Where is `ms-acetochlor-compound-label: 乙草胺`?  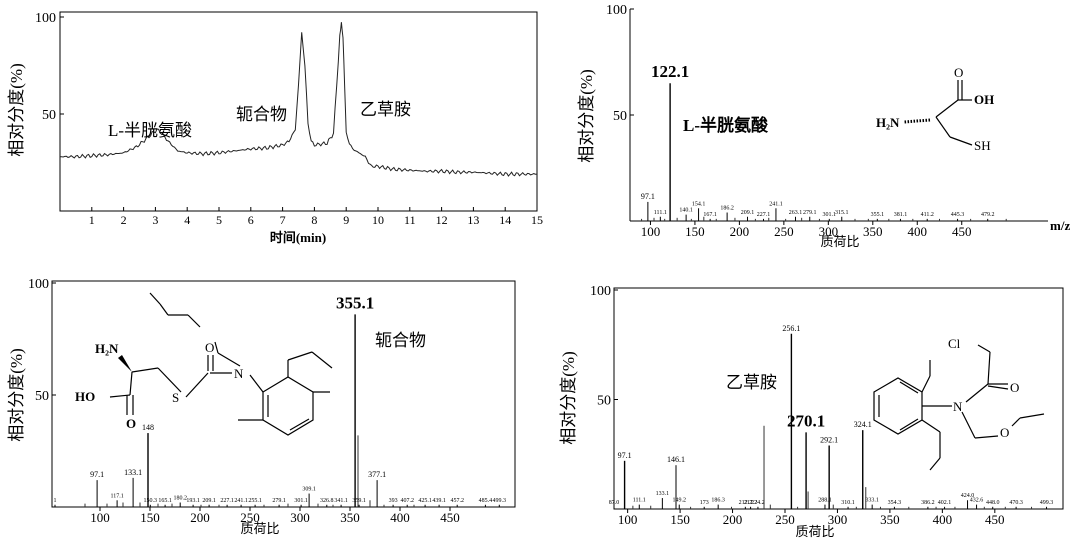
ms-acetochlor-compound-label: 乙草胺 is located at coordinates (751, 382).